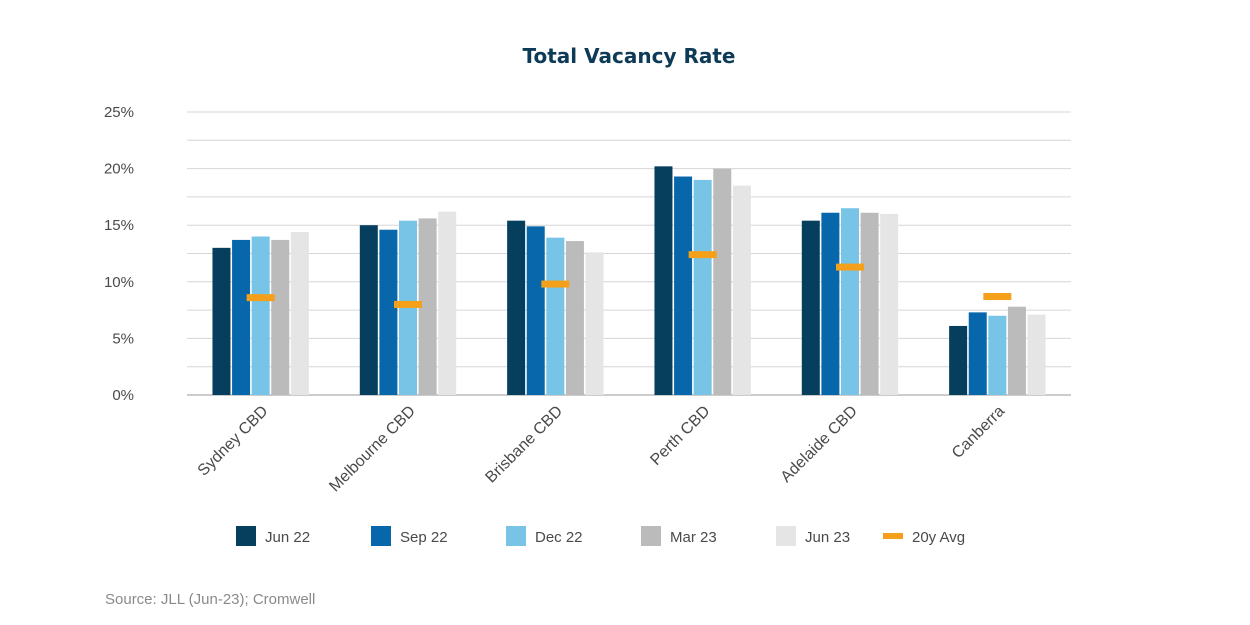 This screenshot has width=1250, height=625. Describe the element at coordinates (819, 444) in the screenshot. I see `x-tick-label: Adelaide CBD` at that location.